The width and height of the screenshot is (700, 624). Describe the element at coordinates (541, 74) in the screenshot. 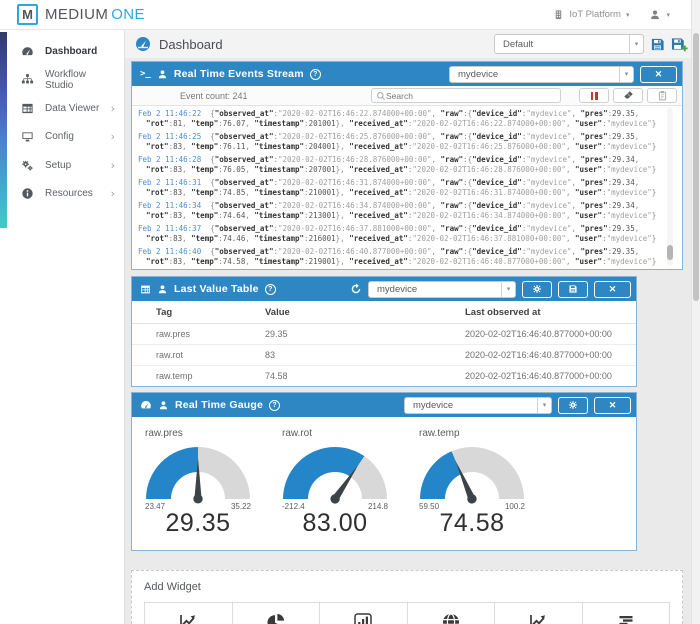

I see `events-device-select: mydevice ▾` at that location.